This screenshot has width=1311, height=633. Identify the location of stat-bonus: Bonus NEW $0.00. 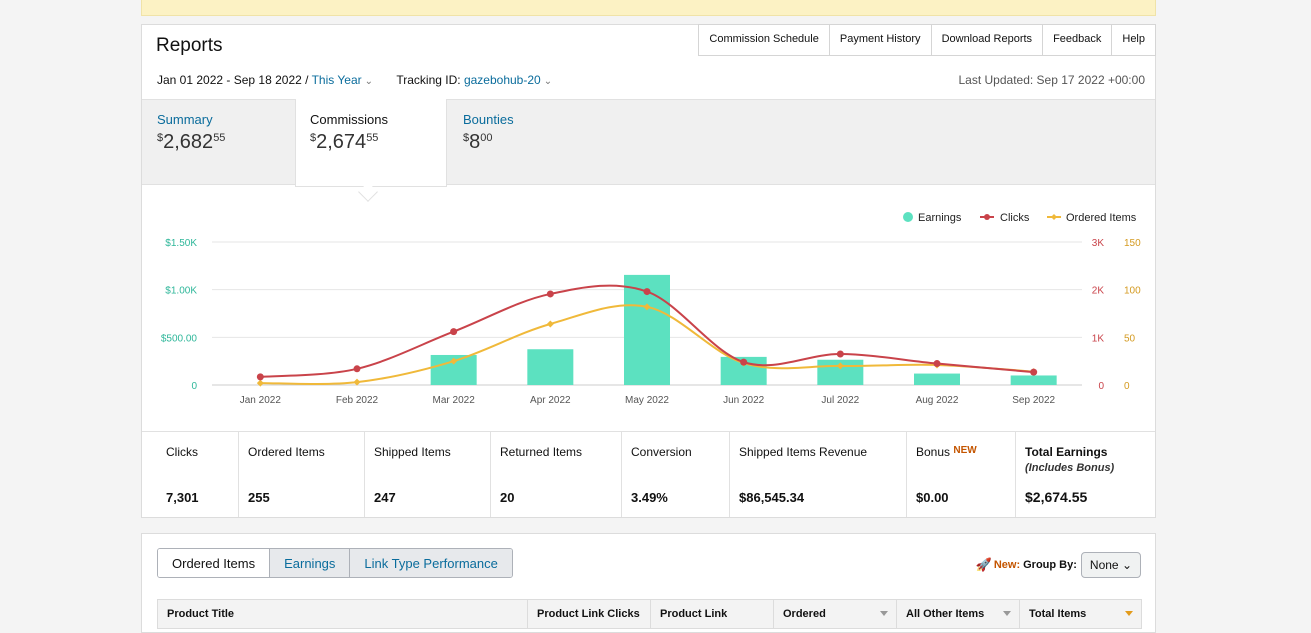
(960, 474).